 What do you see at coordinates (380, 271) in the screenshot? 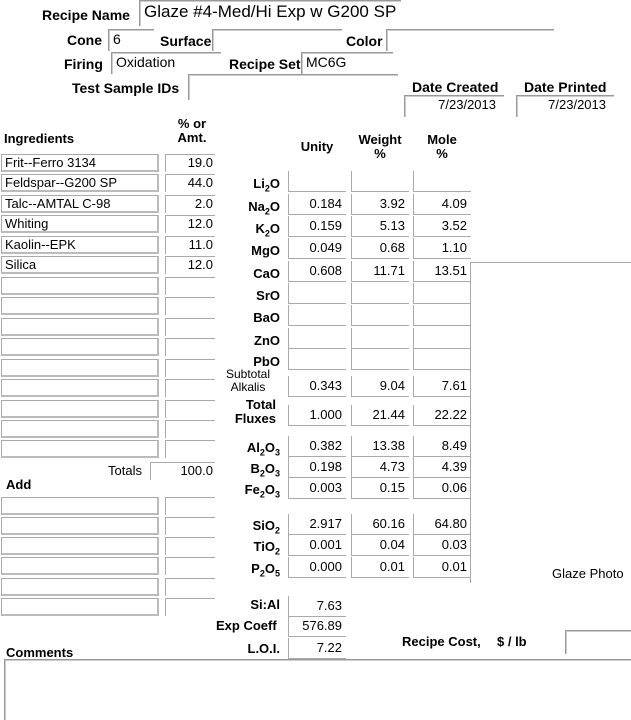
I see `weight-cell: 11.71` at bounding box center [380, 271].